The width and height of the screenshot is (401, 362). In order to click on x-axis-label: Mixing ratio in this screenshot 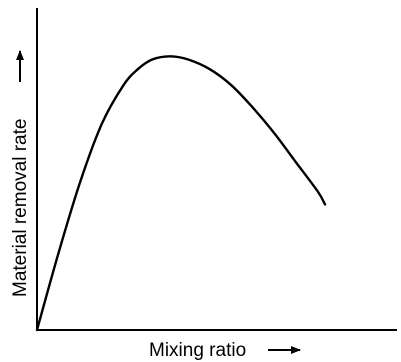, I will do `click(197, 350)`.